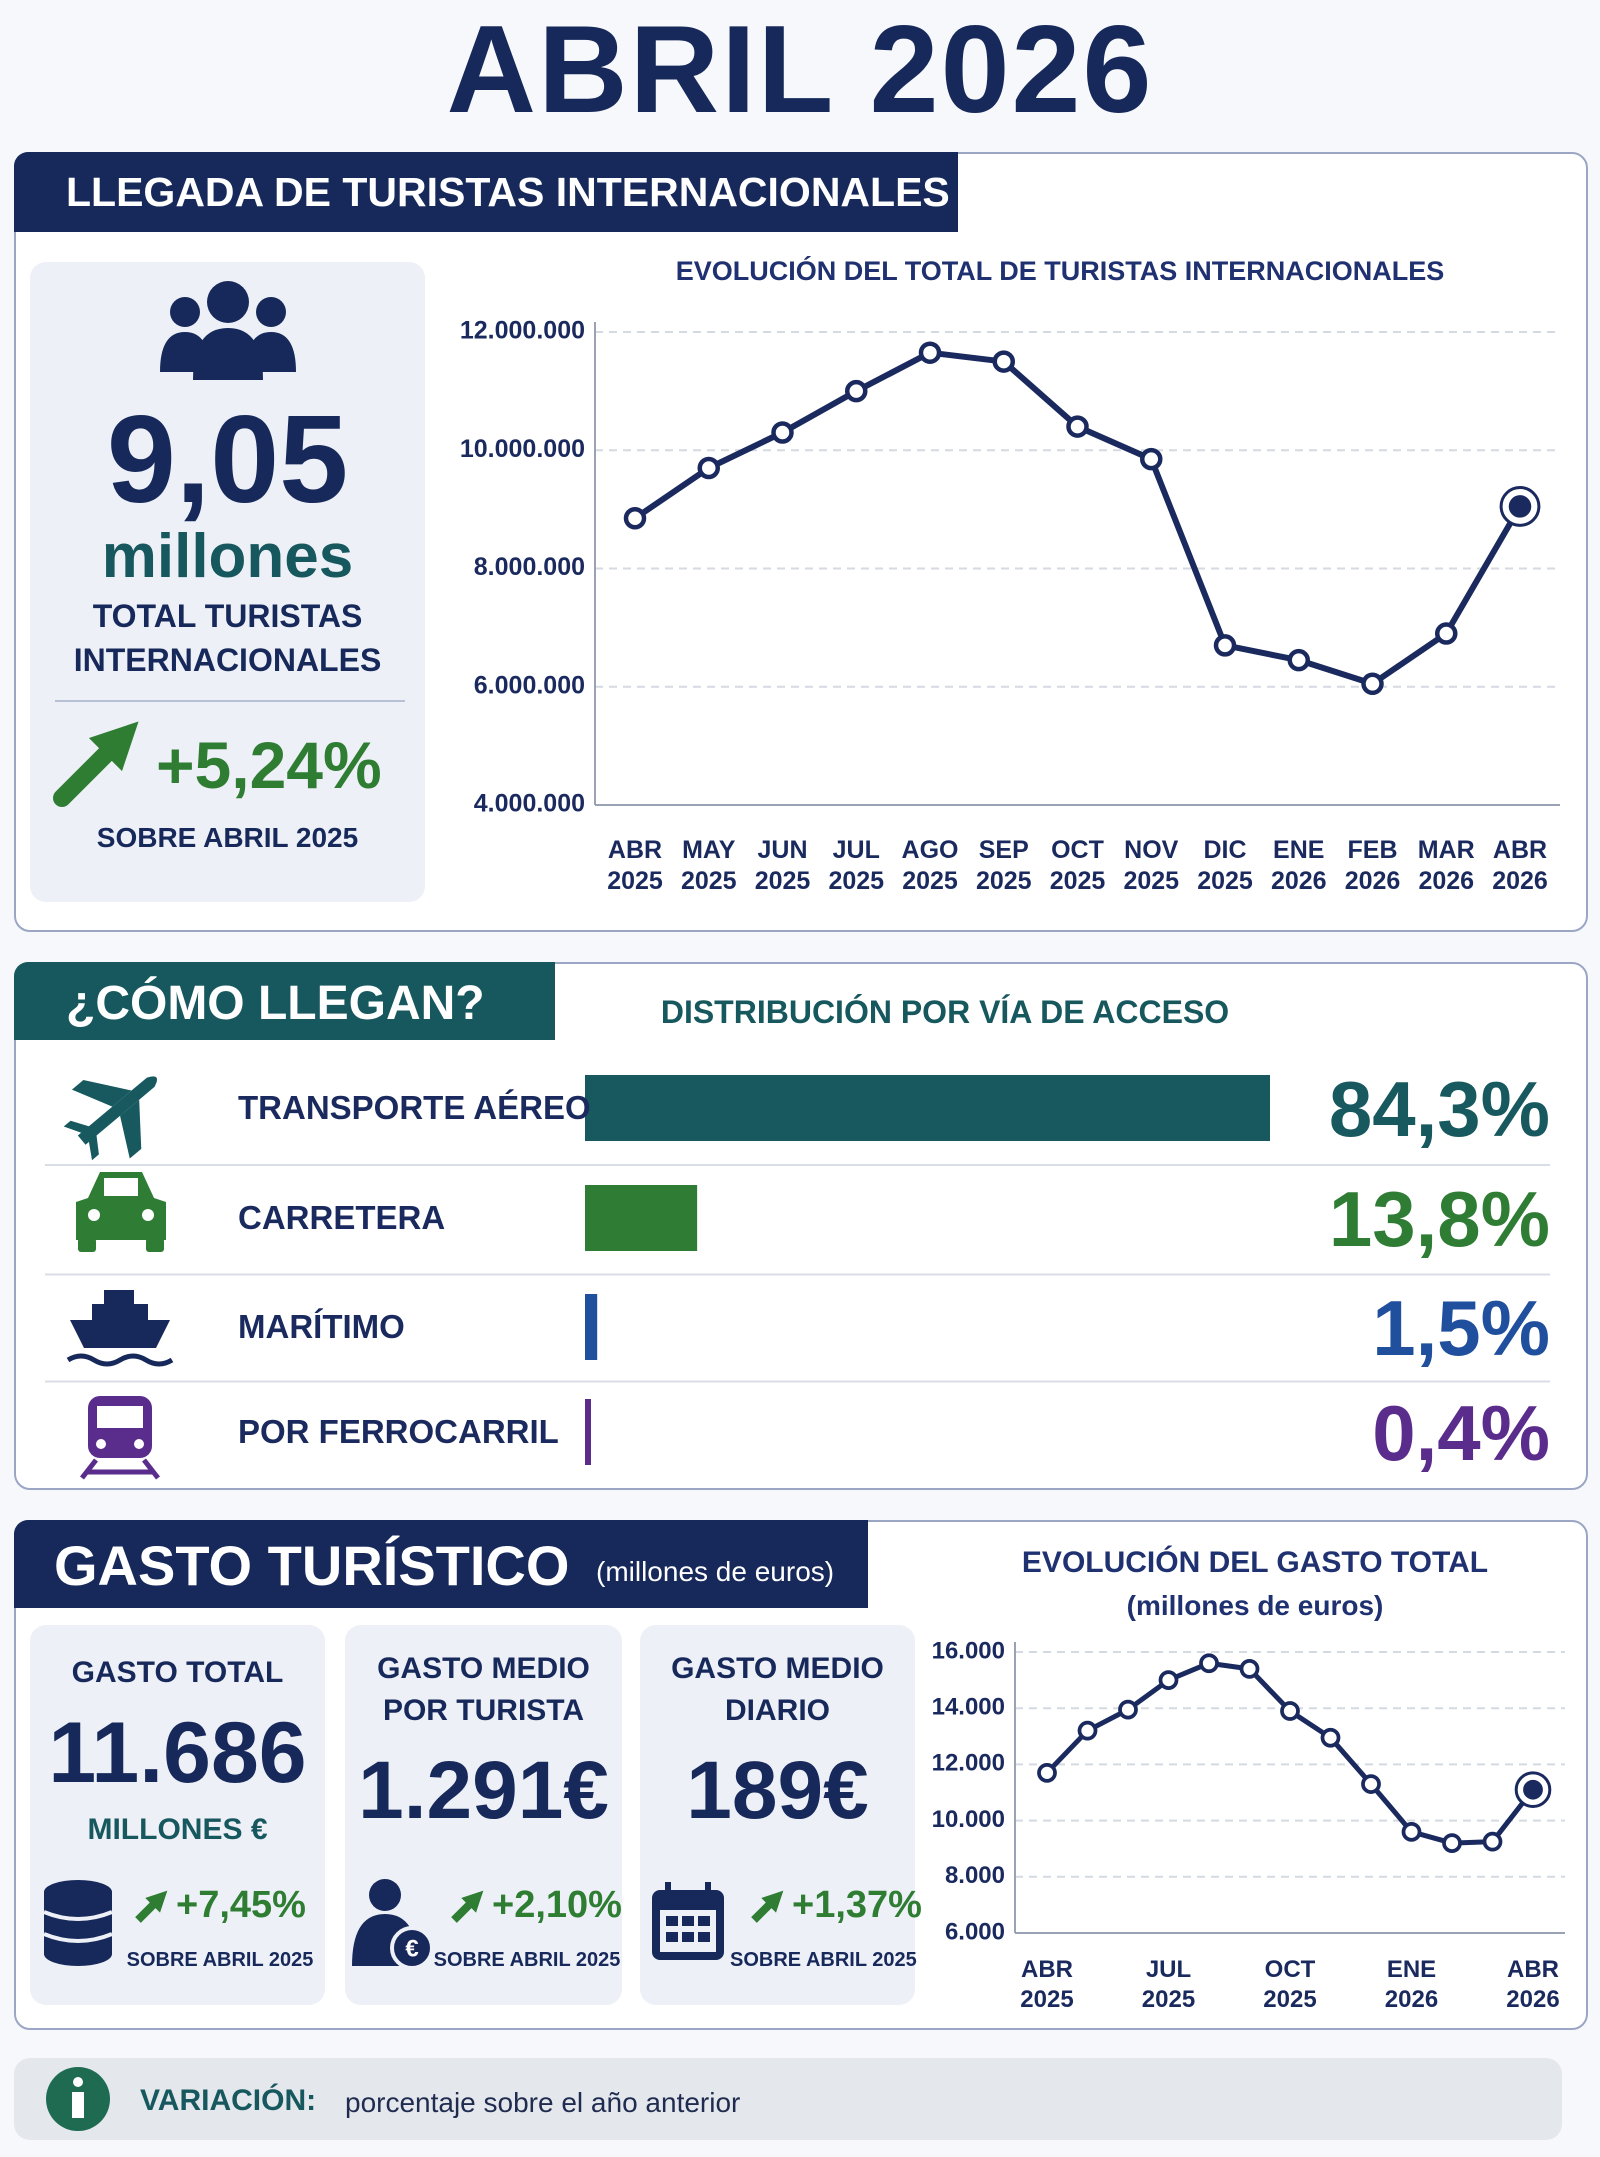 The width and height of the screenshot is (1600, 2157). What do you see at coordinates (529, 685) in the screenshot?
I see `y-tick-label: 6.000.000` at bounding box center [529, 685].